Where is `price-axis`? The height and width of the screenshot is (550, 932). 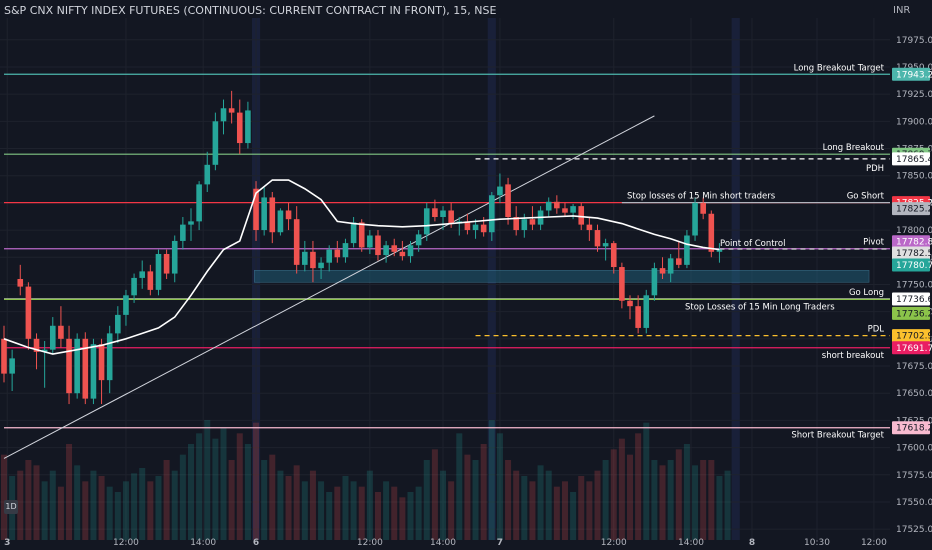
price-axis is located at coordinates (911, 275).